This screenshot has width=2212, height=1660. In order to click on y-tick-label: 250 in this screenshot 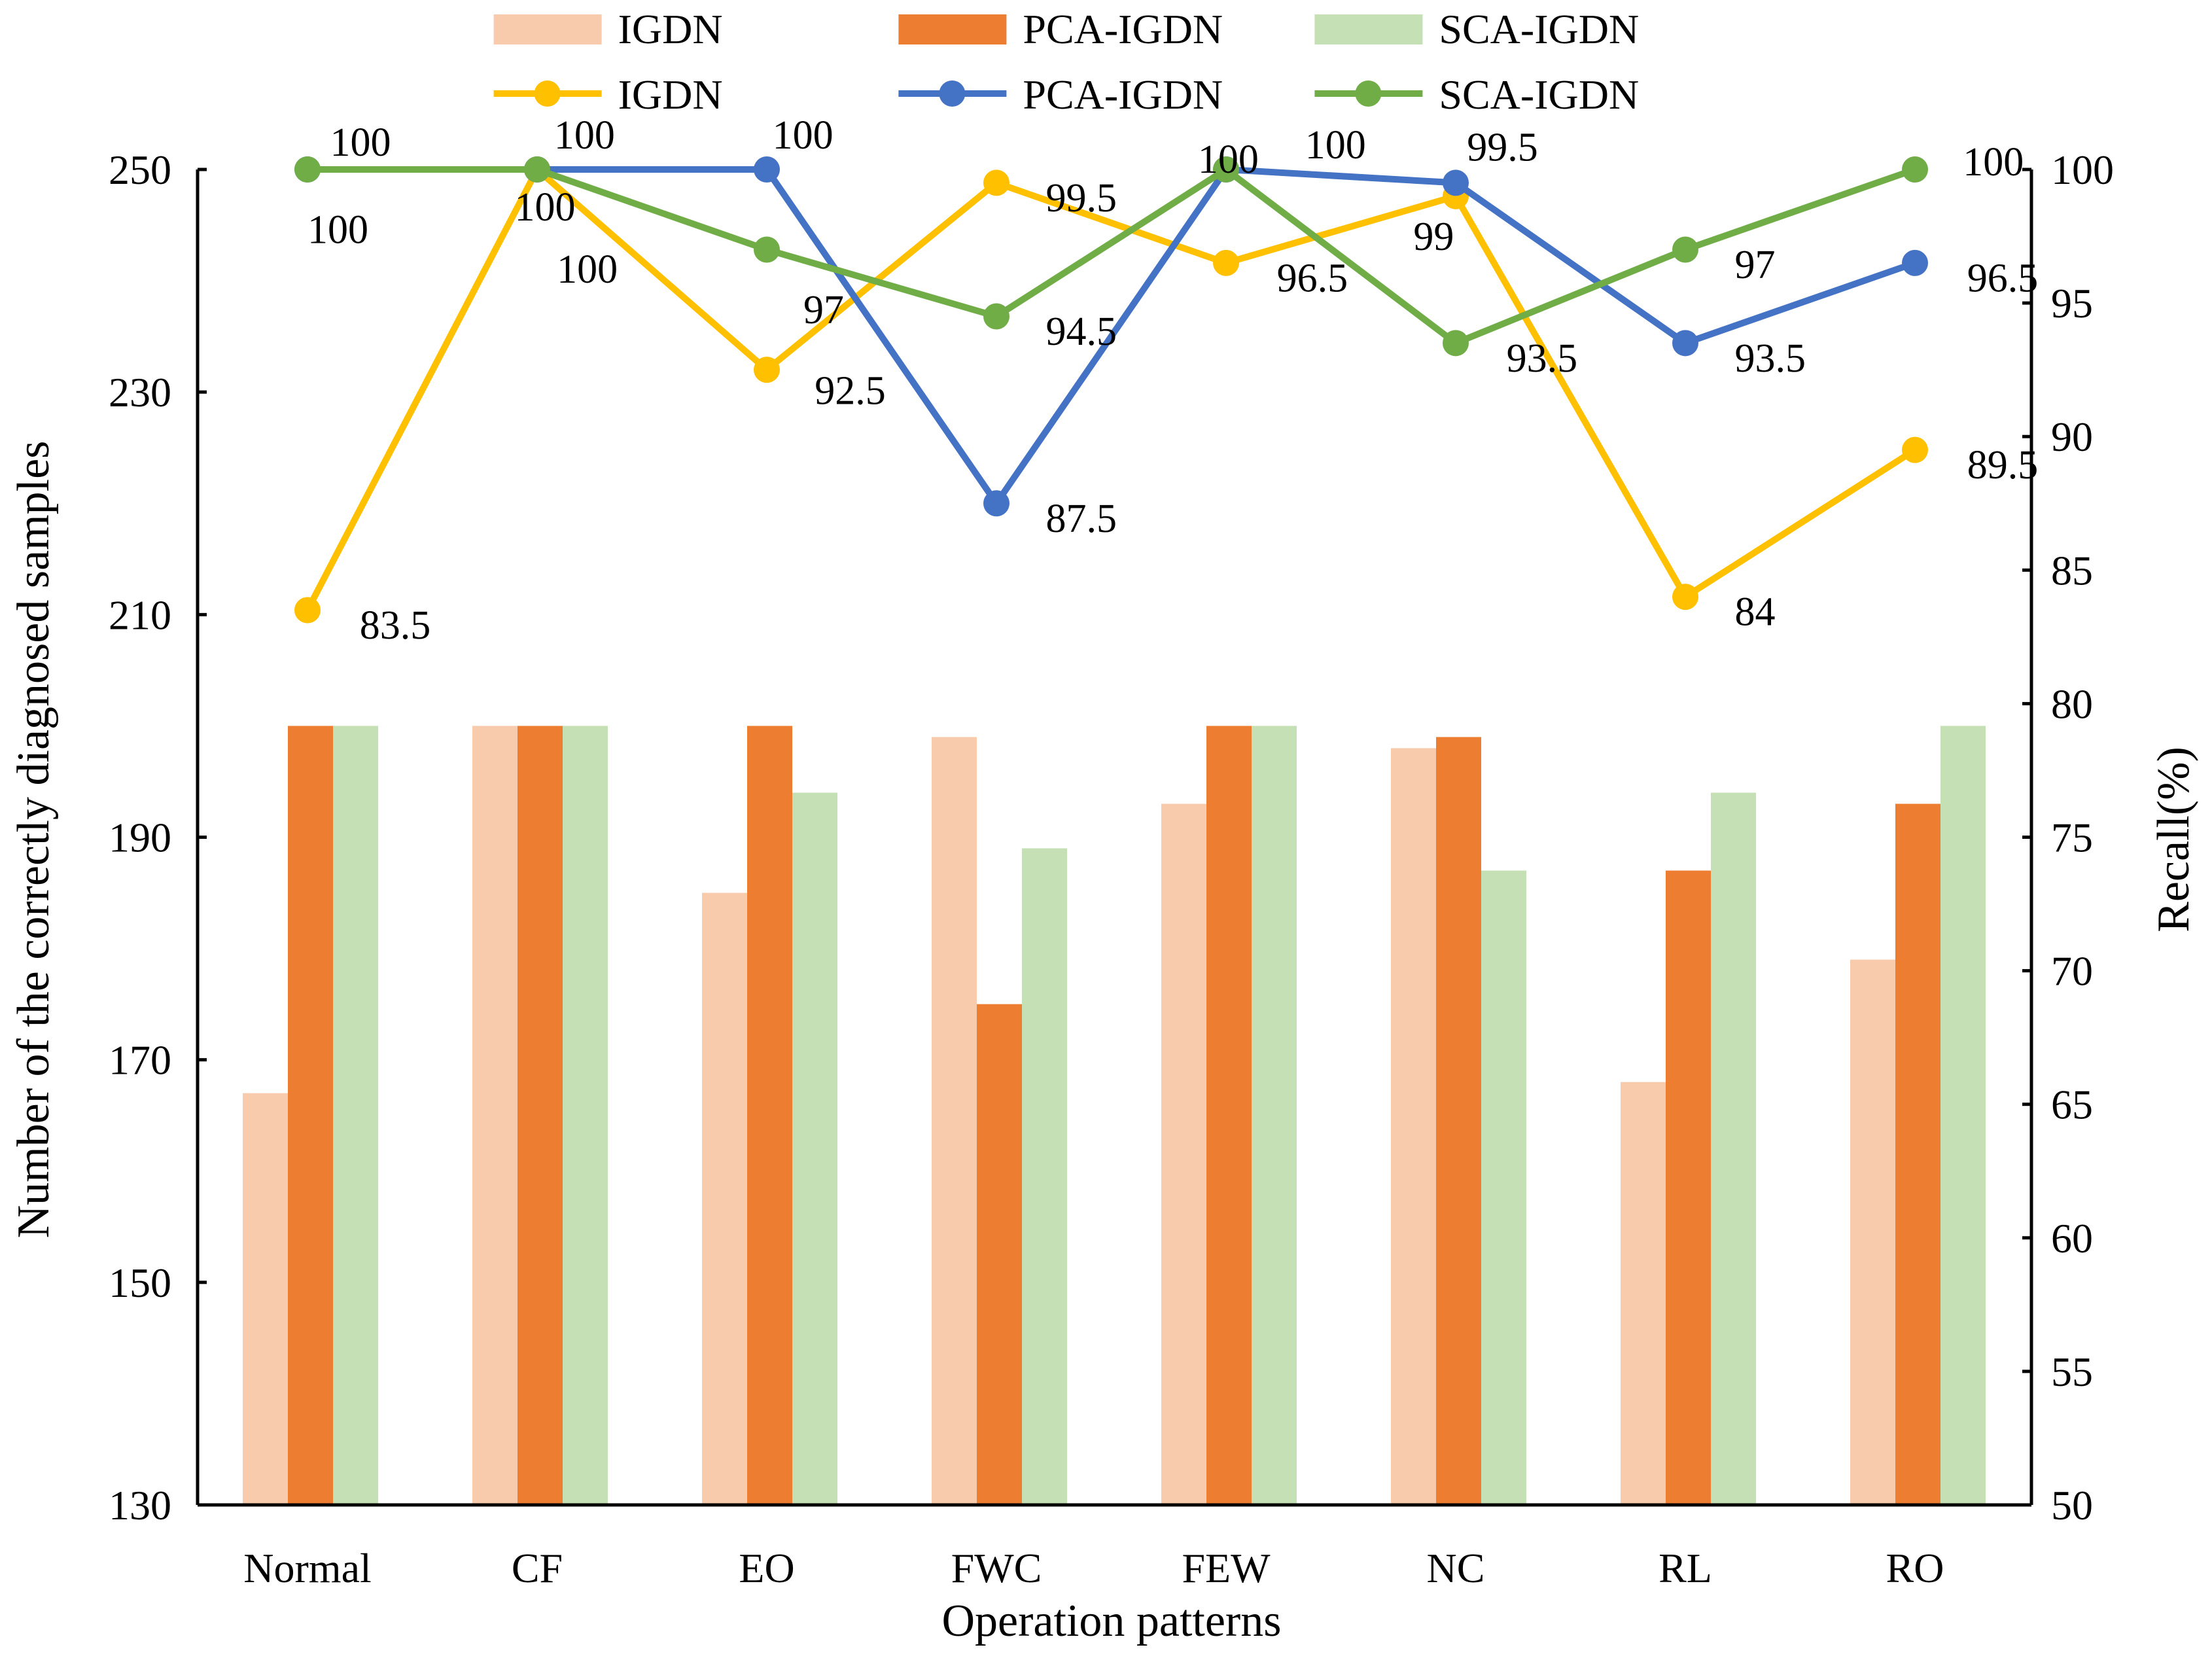, I will do `click(140, 170)`.